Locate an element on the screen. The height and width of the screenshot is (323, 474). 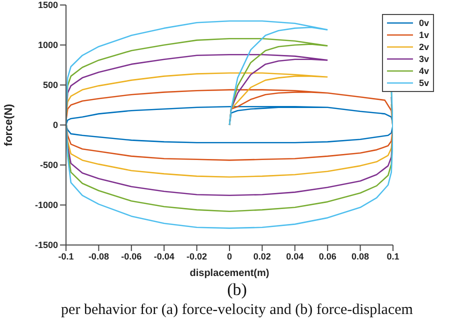
x-tick-label: -0.02 is located at coordinates (197, 256).